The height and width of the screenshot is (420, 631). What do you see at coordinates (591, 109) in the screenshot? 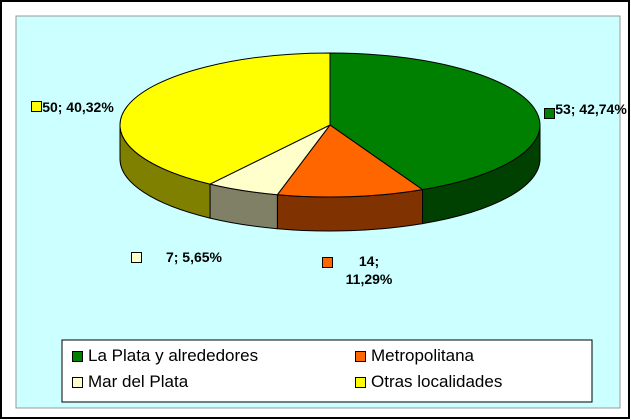
I see `data-label: 53; 42,74%` at bounding box center [591, 109].